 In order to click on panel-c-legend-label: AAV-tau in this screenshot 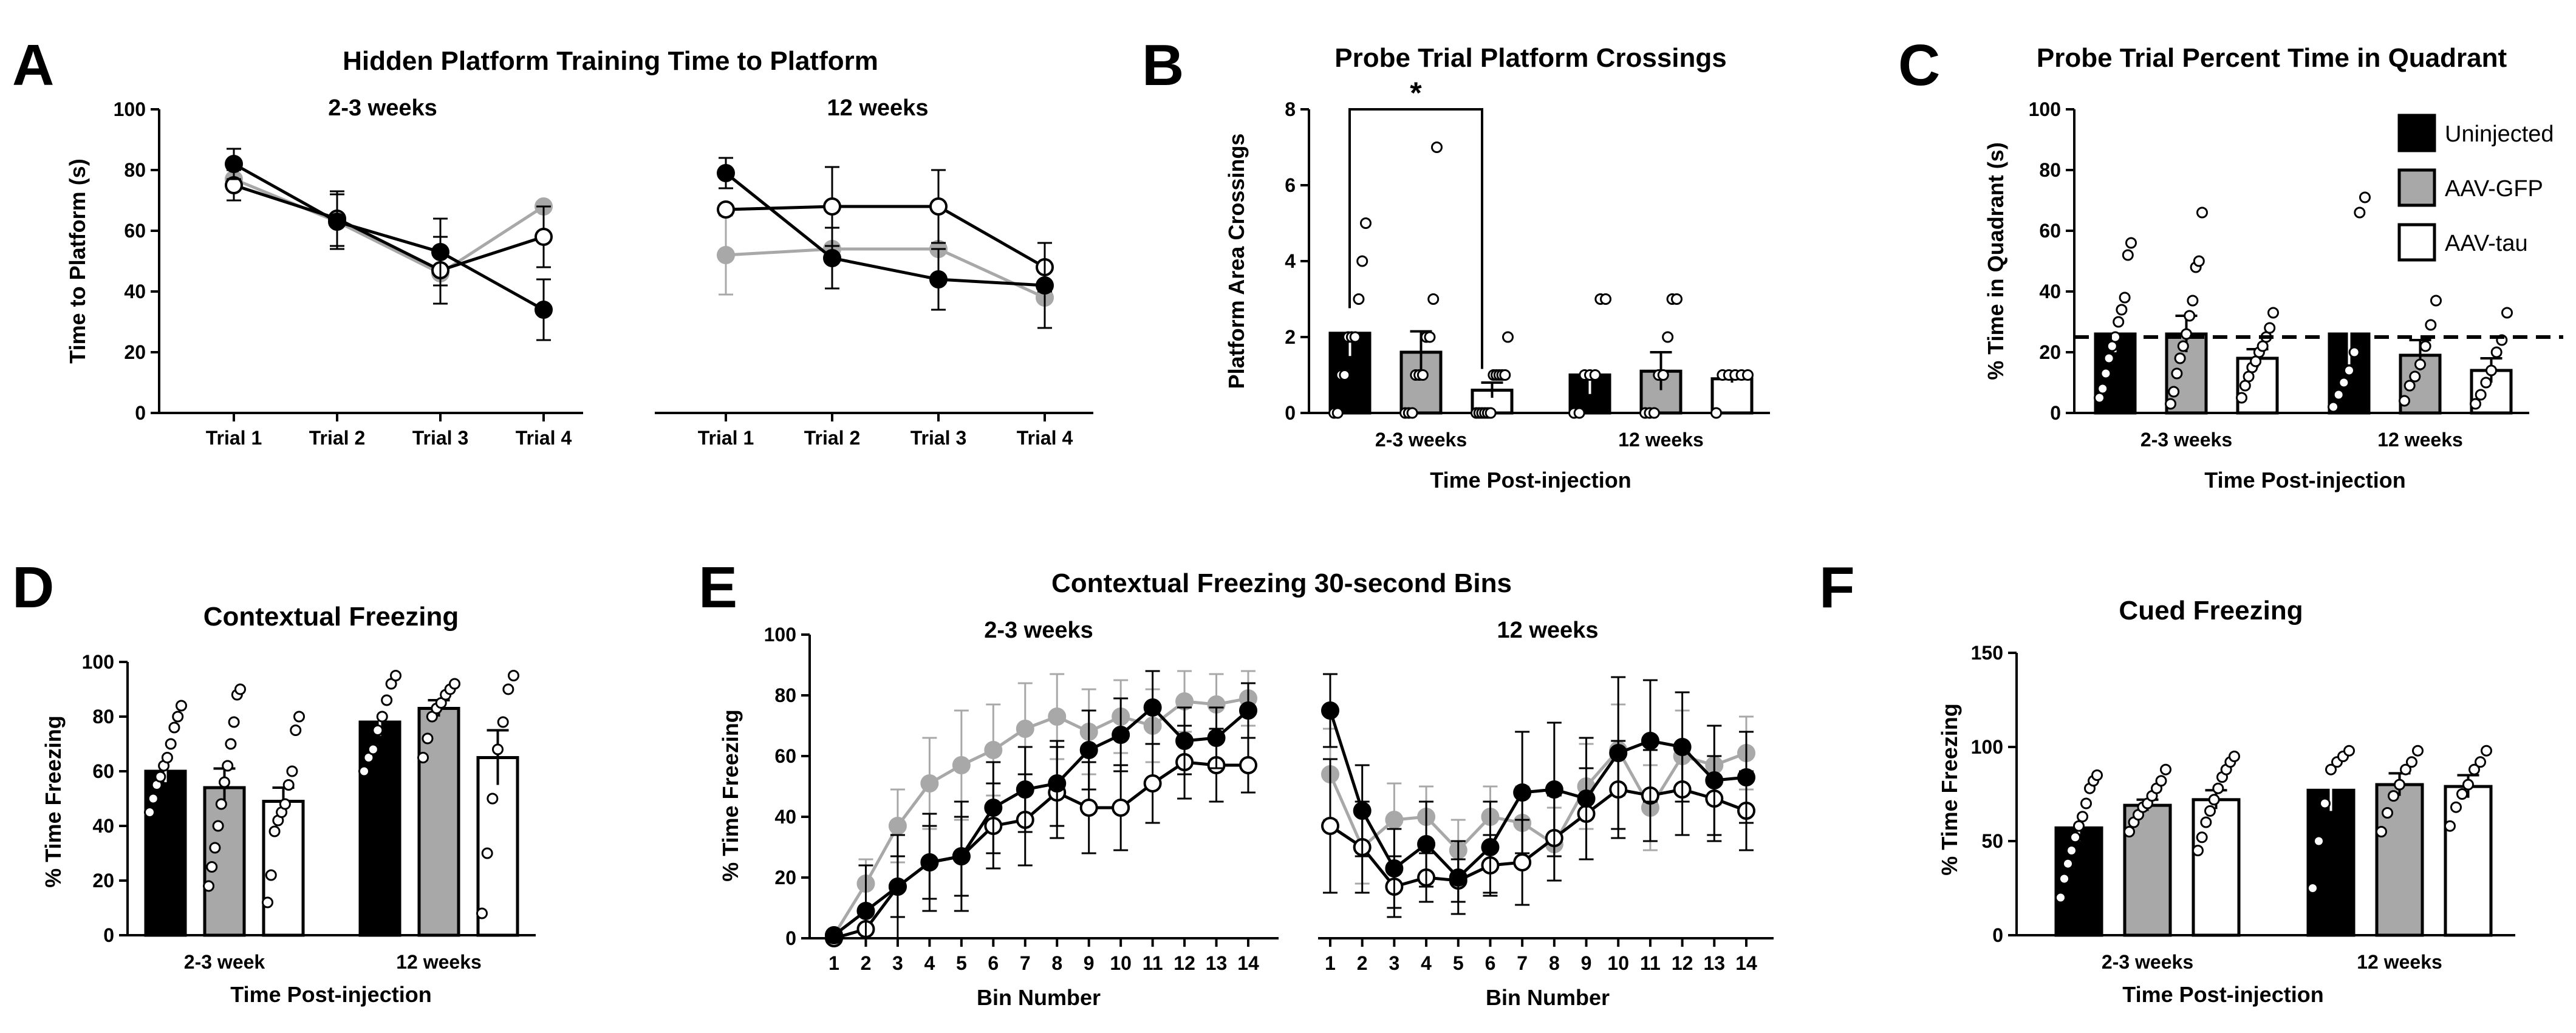, I will do `click(2486, 243)`.